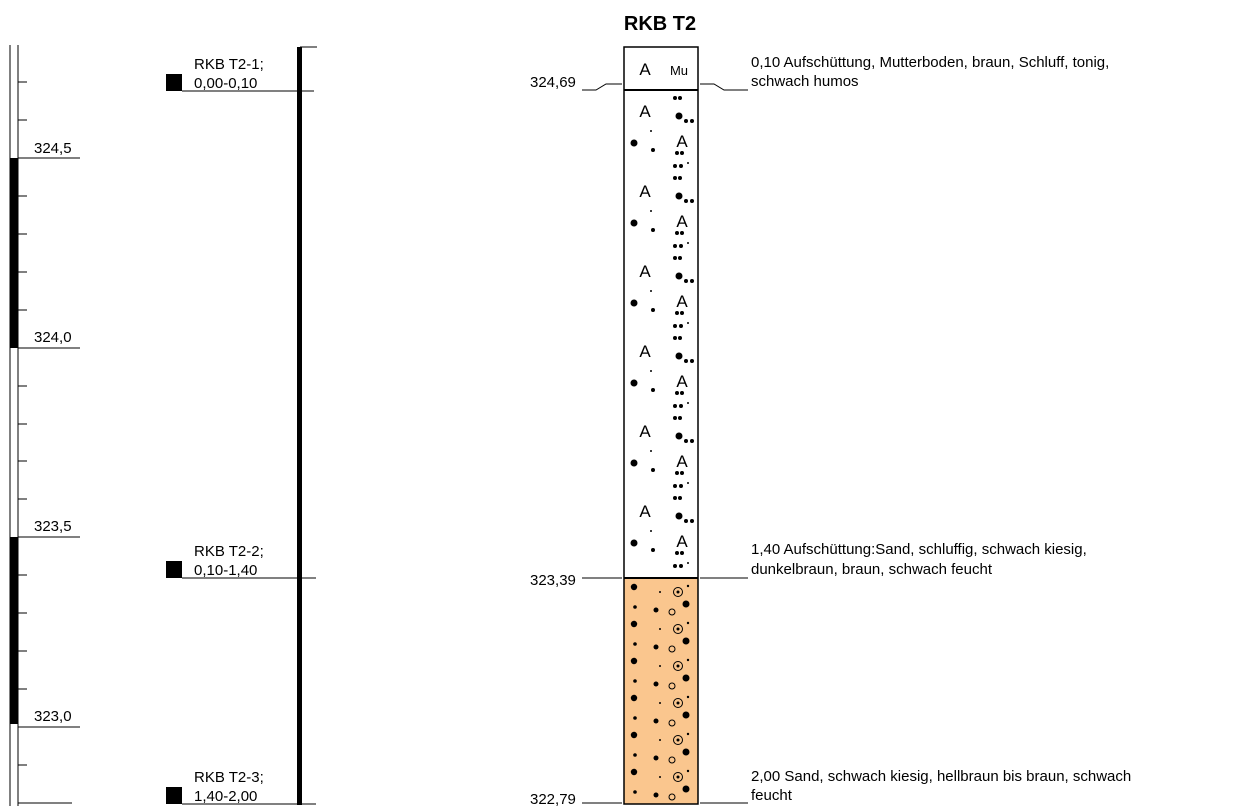 The height and width of the screenshot is (807, 1236). I want to click on symbol-mu: Mu, so click(679, 70).